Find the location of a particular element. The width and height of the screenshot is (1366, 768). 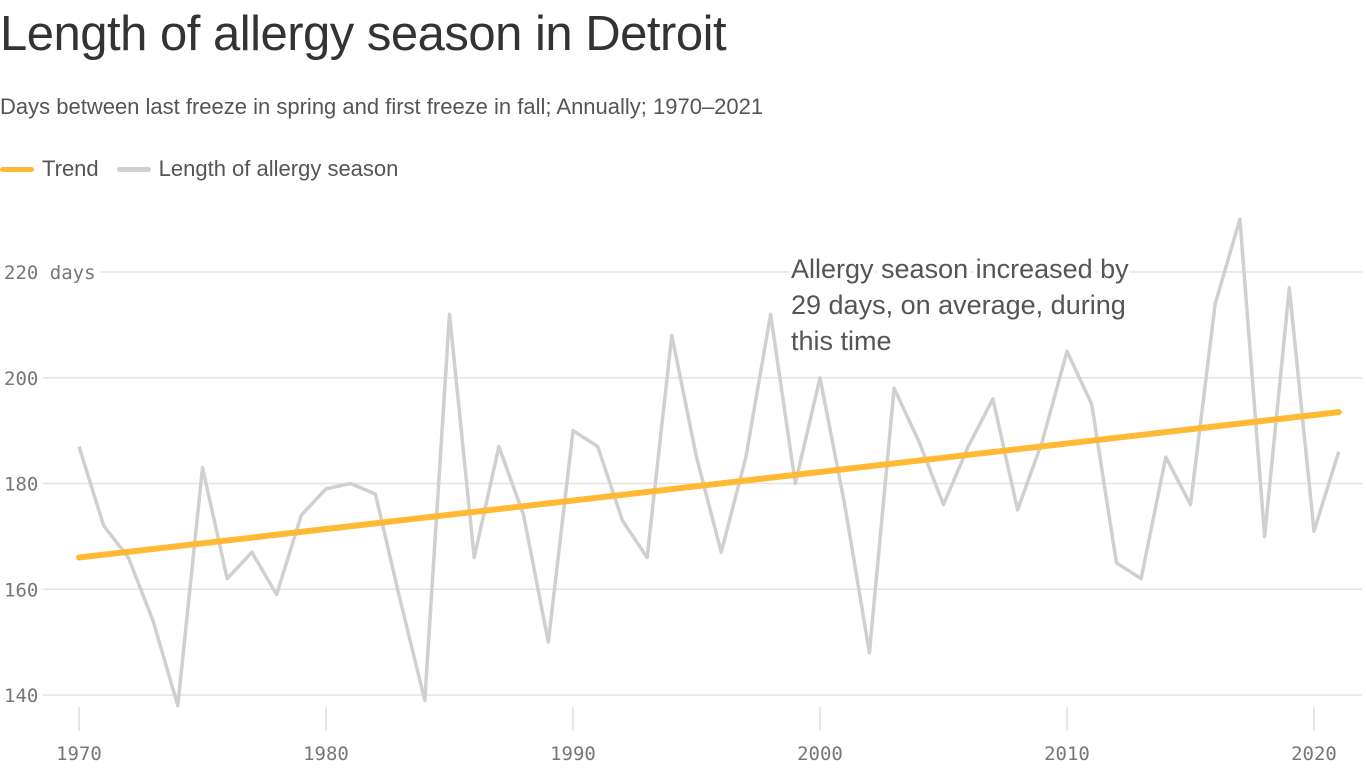

legend: Trend Length of allergy season is located at coordinates (208, 169).